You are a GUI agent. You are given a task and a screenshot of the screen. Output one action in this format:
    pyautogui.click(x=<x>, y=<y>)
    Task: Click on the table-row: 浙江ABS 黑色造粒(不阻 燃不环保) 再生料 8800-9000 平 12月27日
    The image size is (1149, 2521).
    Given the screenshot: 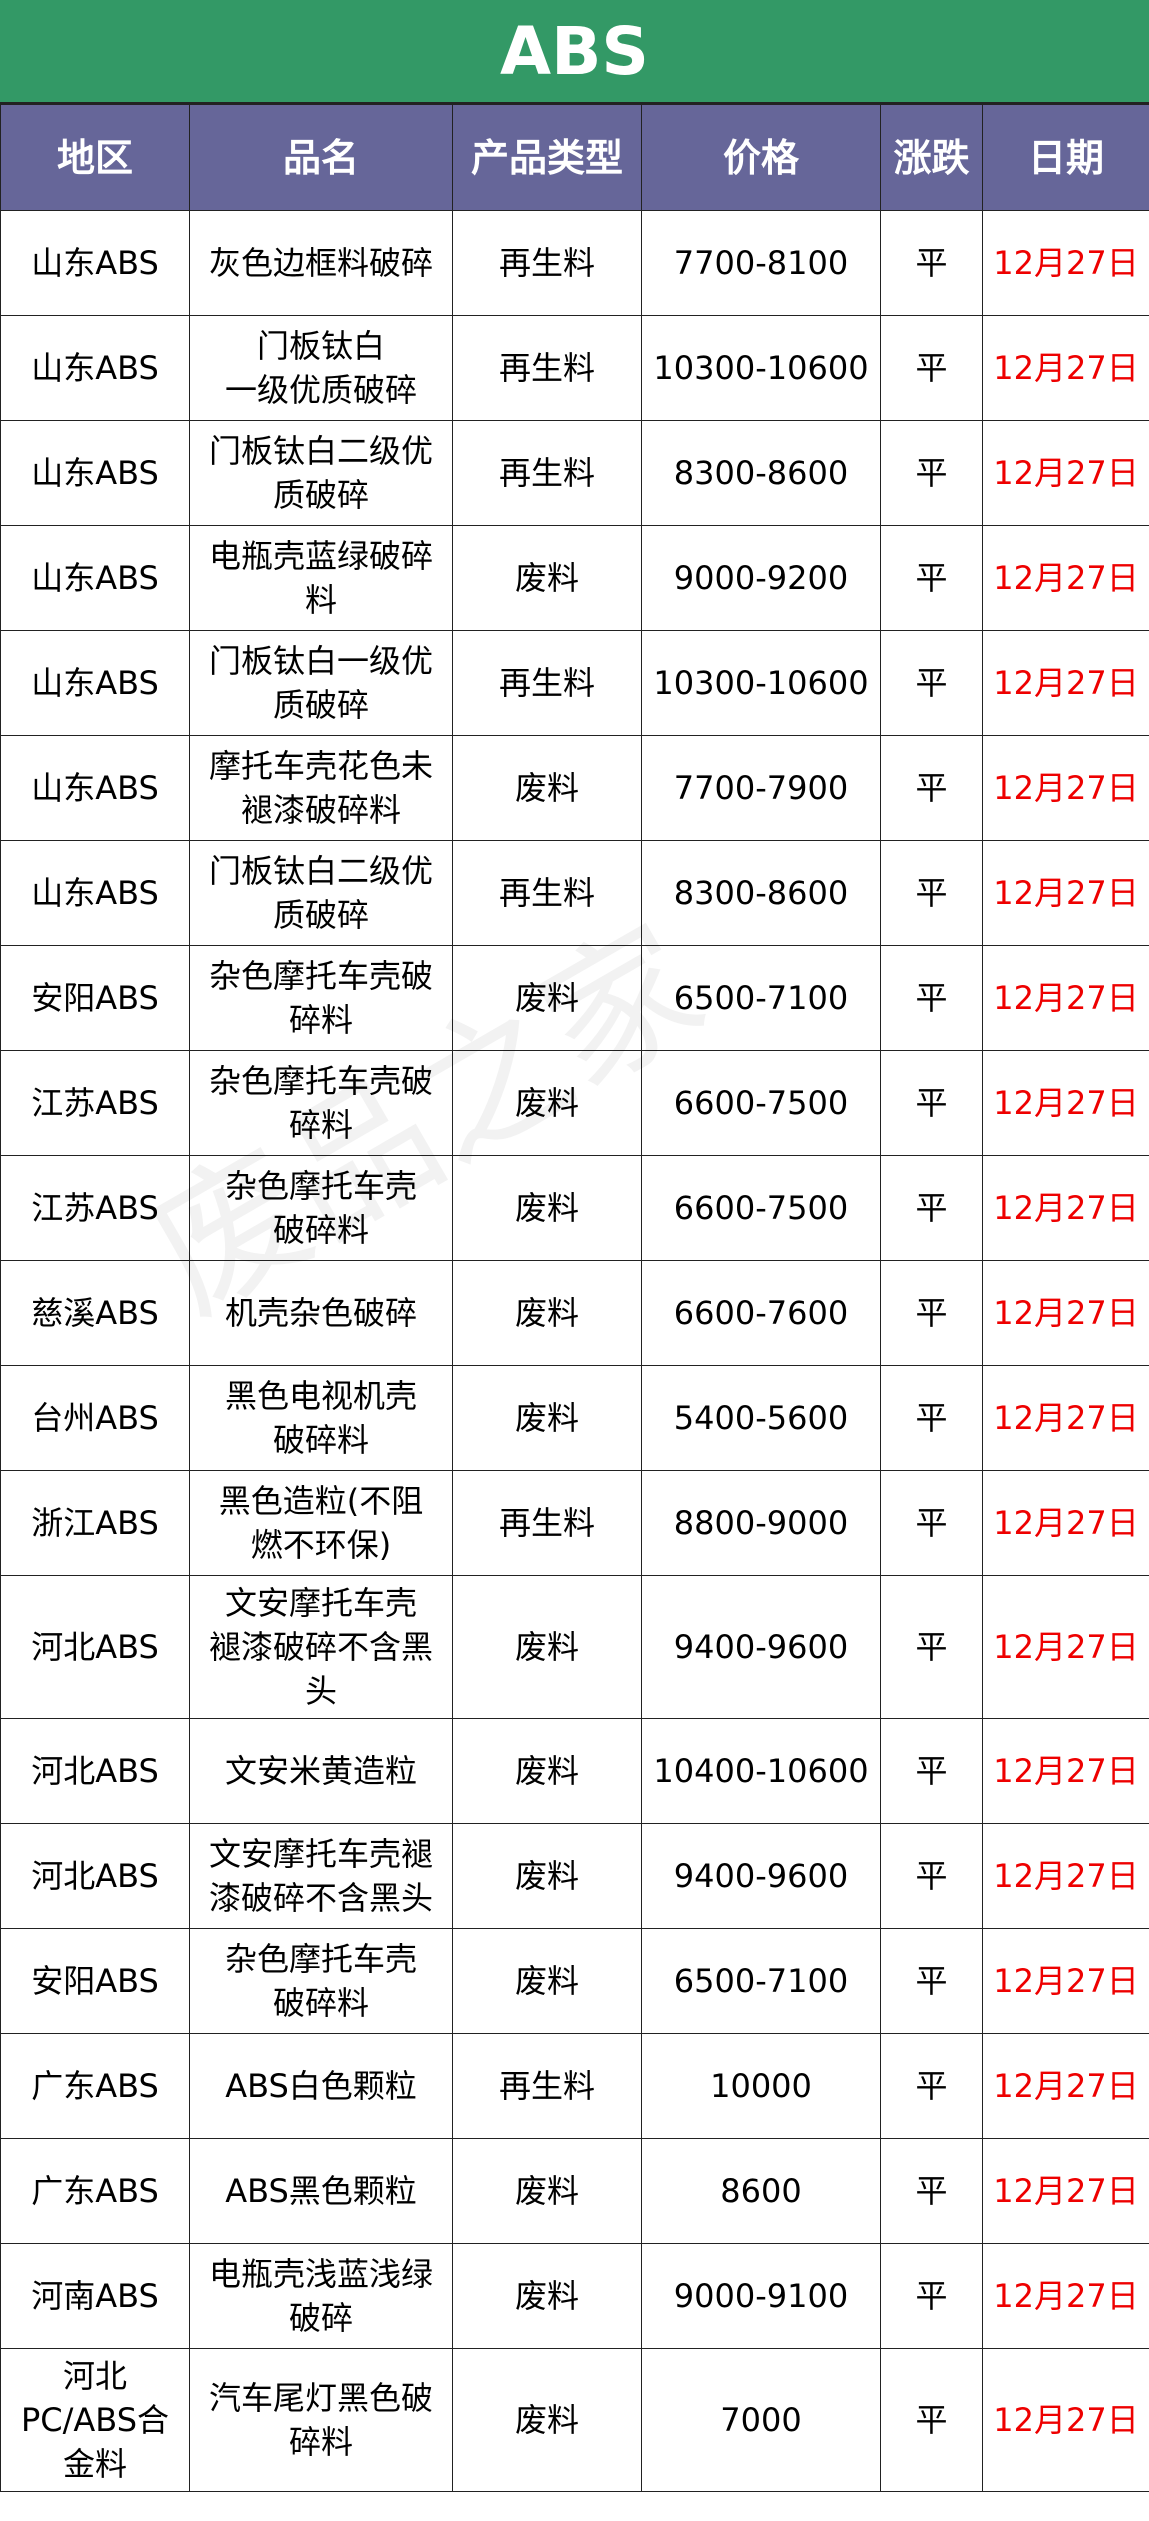 What is the action you would take?
    pyautogui.click(x=574, y=1523)
    